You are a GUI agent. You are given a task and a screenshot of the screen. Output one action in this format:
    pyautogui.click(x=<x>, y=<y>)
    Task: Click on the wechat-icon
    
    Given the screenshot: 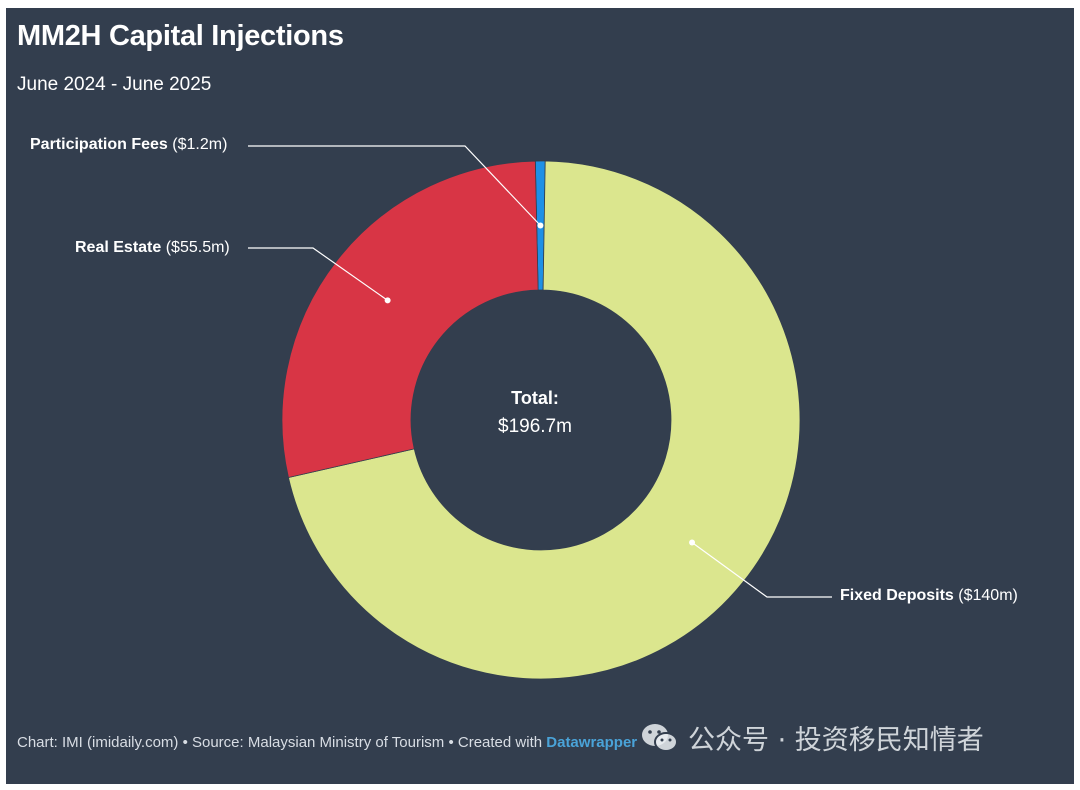 What is the action you would take?
    pyautogui.click(x=660, y=737)
    